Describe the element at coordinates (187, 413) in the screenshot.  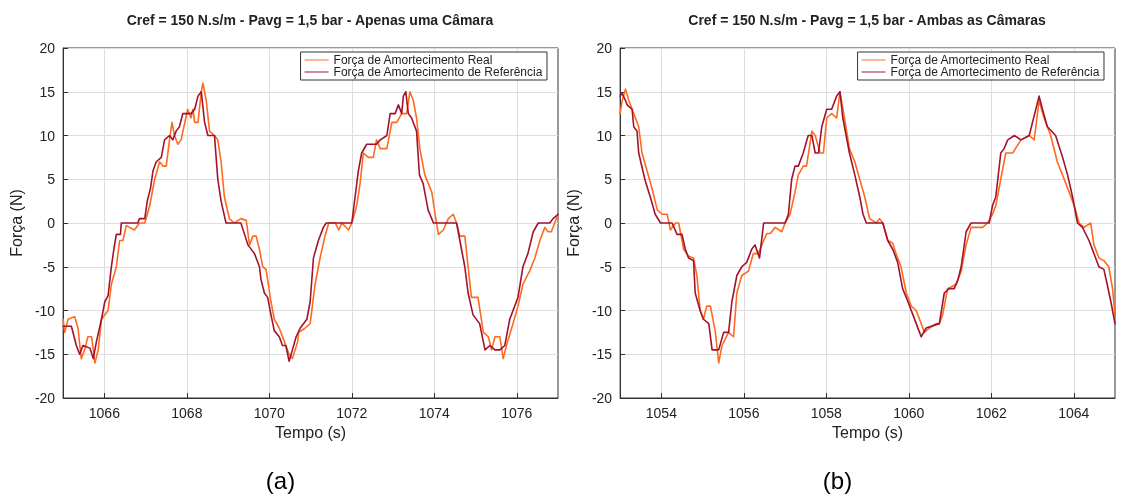
I see `x-tick-label: 1068` at that location.